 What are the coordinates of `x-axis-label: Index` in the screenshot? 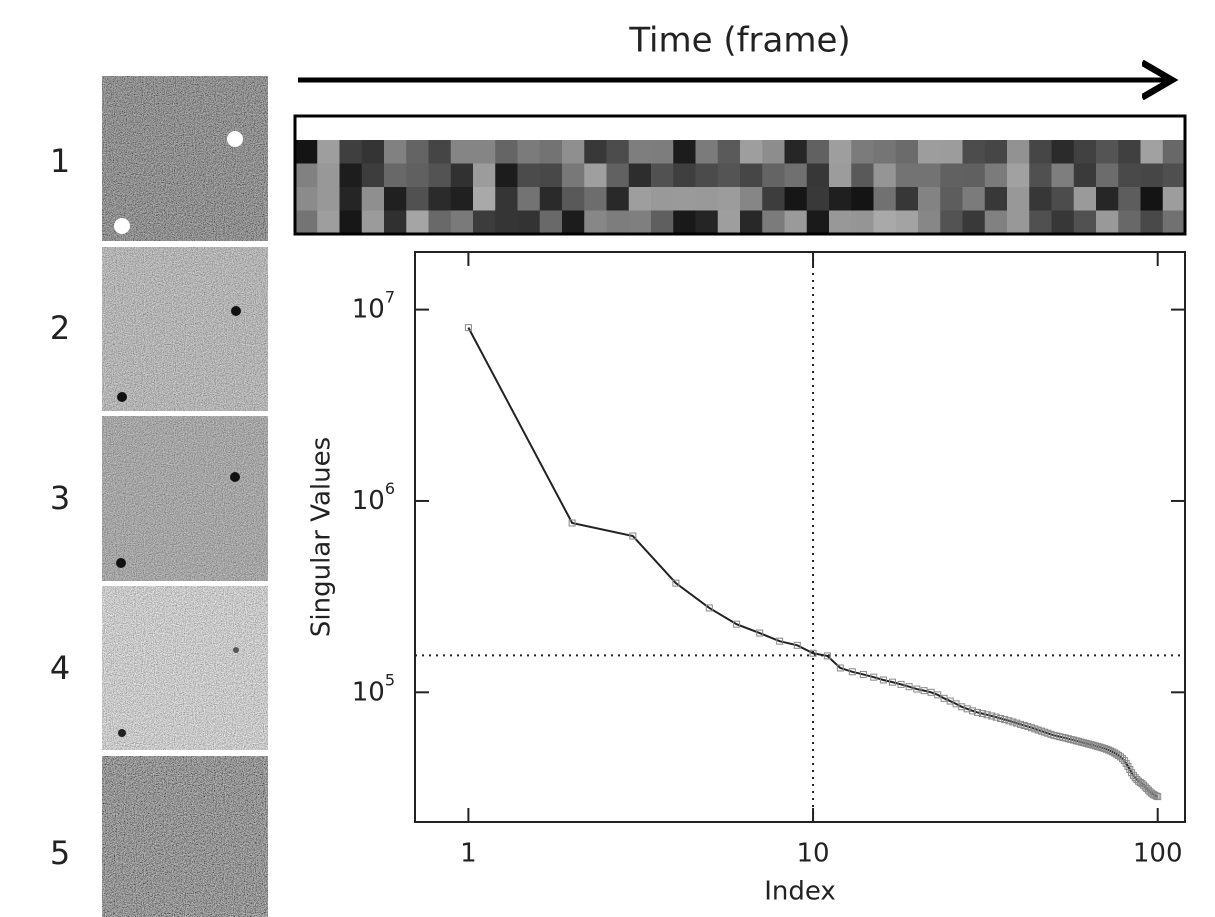 It's located at (800, 892).